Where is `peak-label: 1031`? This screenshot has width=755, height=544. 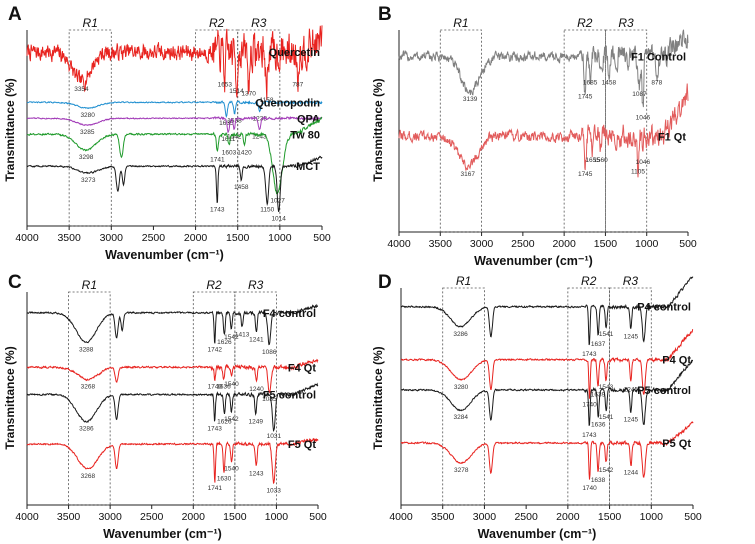 peak-label: 1031 is located at coordinates (274, 436).